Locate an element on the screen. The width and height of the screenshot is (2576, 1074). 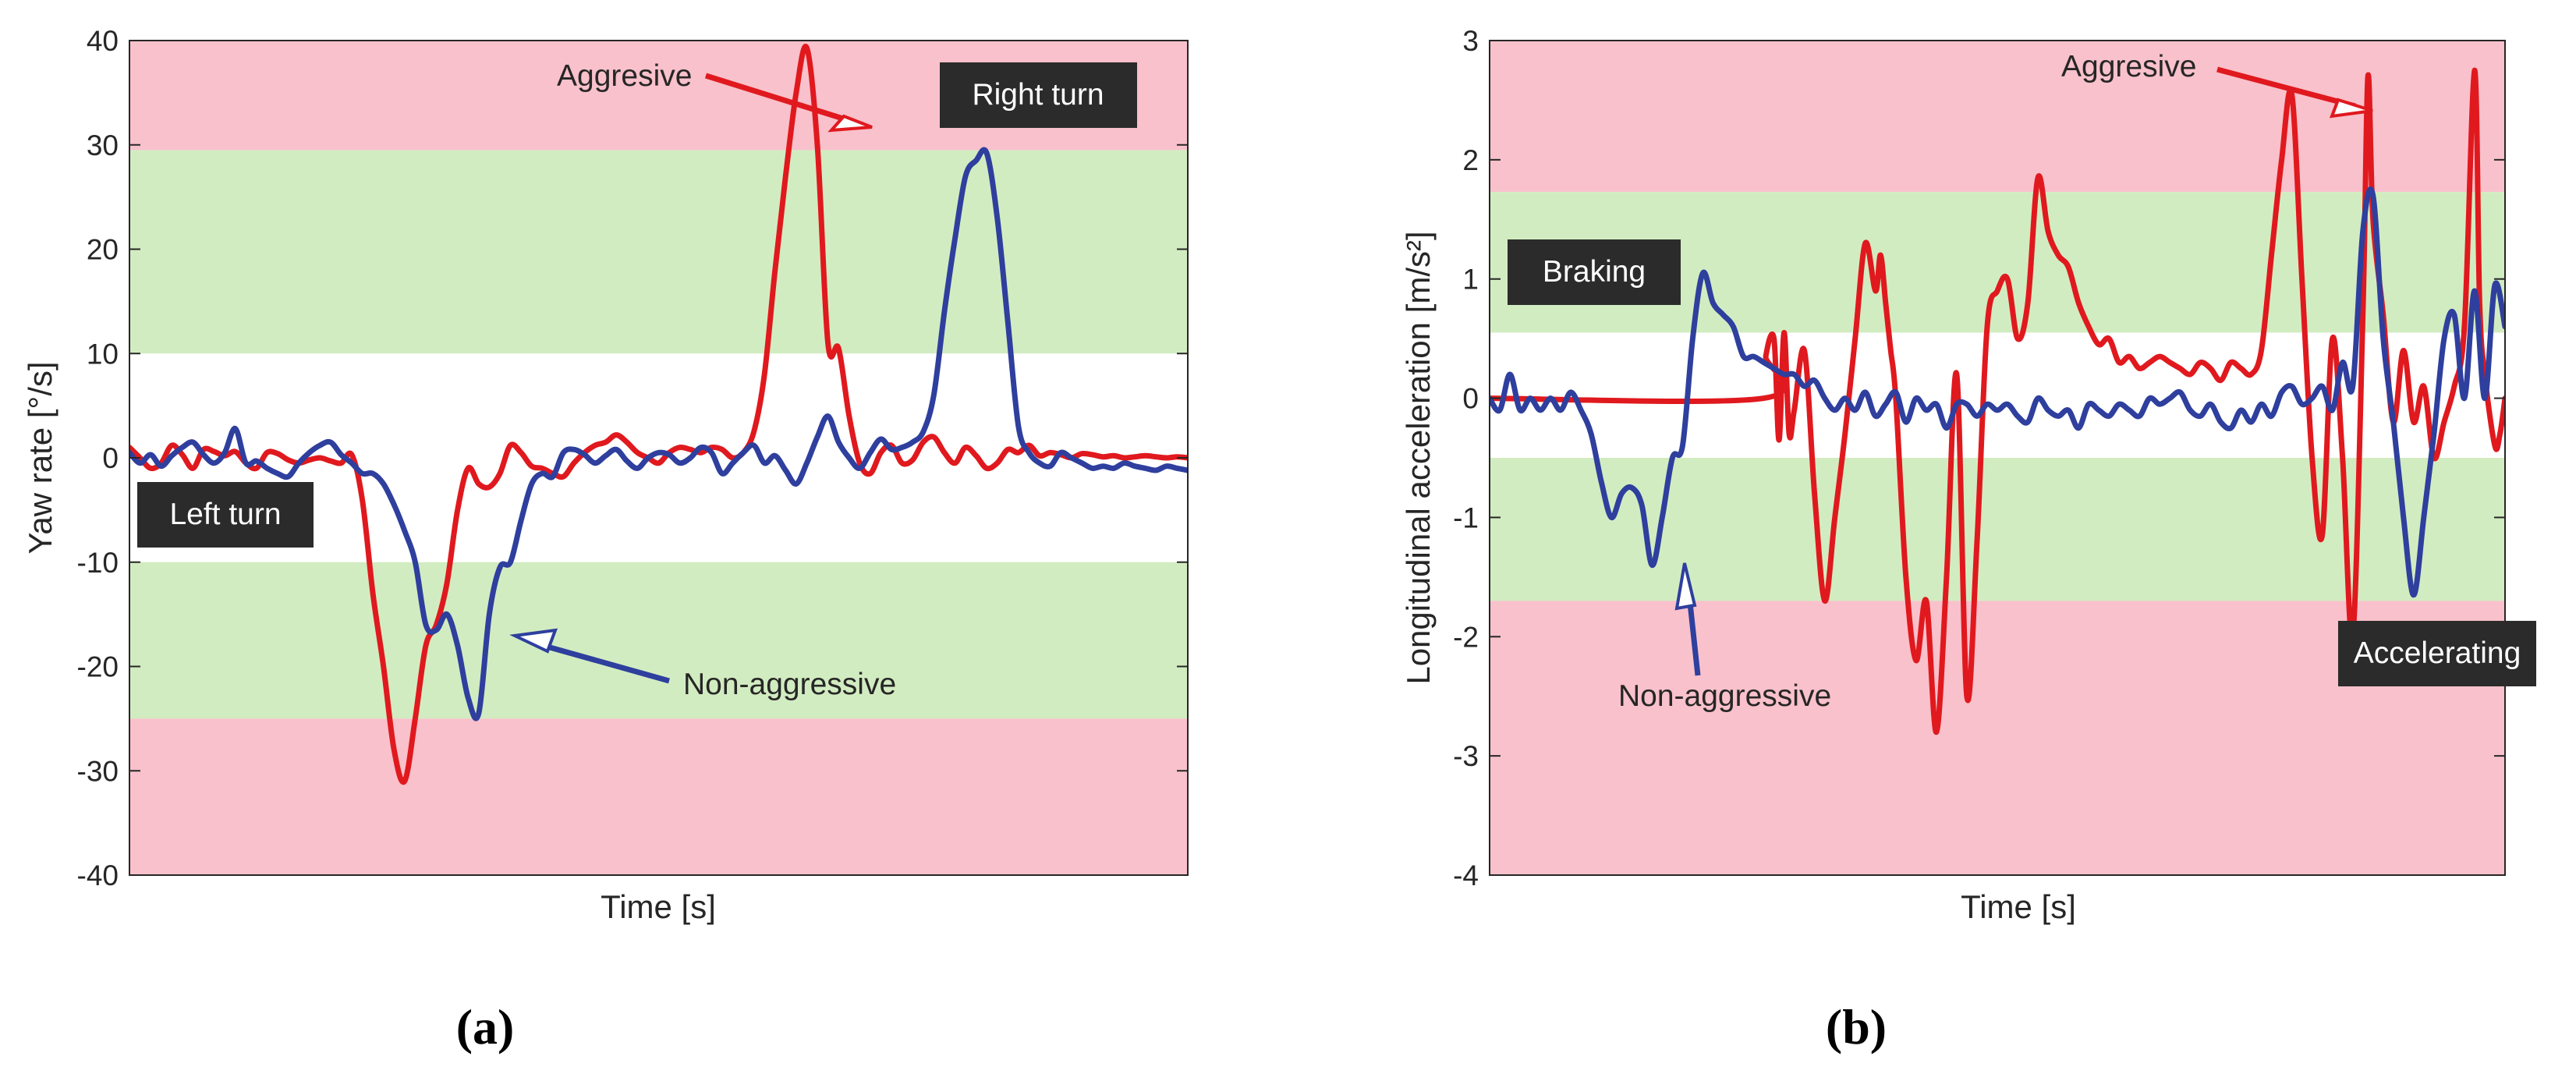
y-tick-label: 3 is located at coordinates (1470, 41).